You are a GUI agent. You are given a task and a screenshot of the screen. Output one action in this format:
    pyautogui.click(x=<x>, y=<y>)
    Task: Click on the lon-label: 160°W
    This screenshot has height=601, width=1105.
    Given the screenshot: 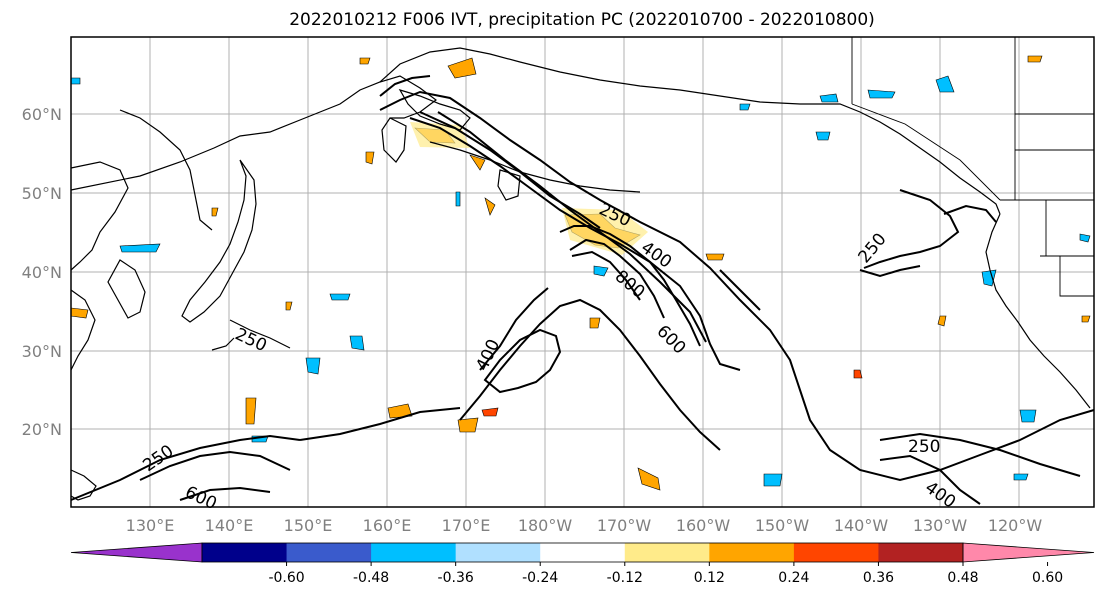 What is the action you would take?
    pyautogui.click(x=703, y=525)
    